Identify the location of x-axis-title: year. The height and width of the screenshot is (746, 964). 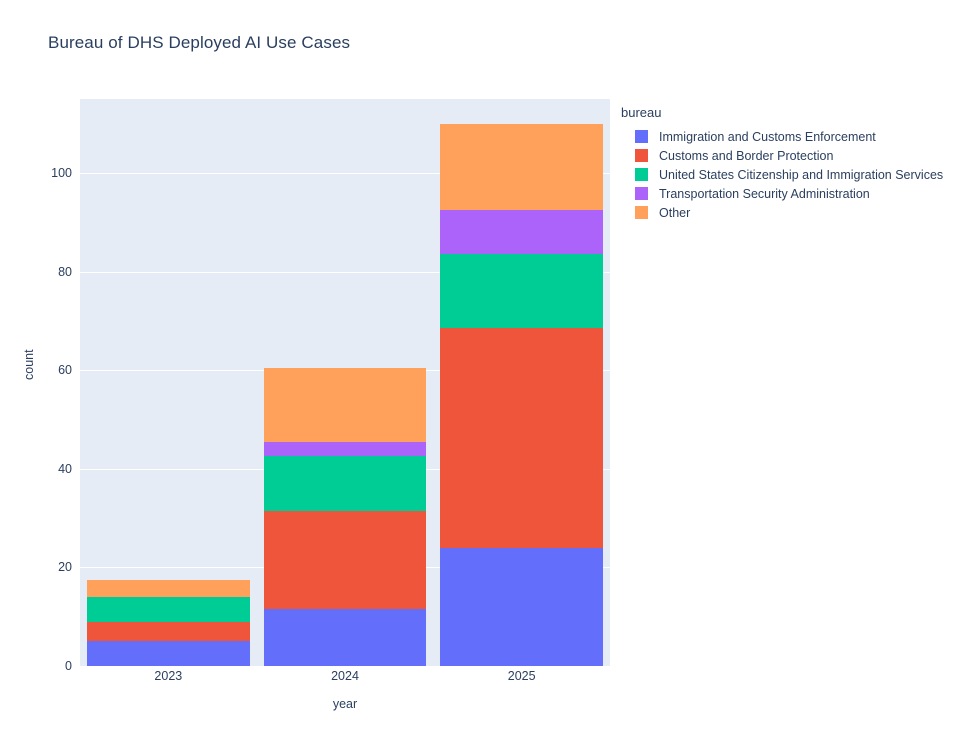
(345, 704).